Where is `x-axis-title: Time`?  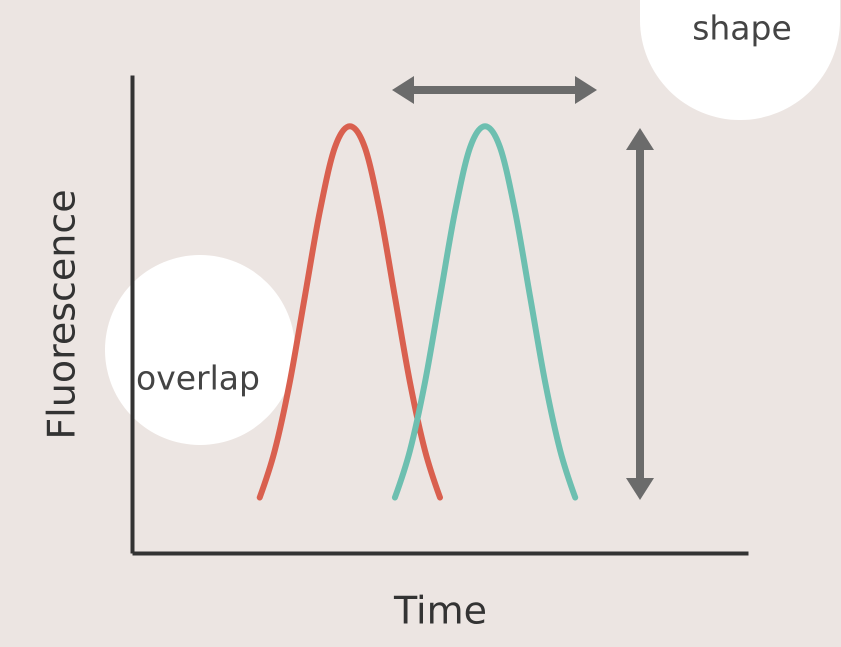
x-axis-title: Time is located at coordinates (440, 610).